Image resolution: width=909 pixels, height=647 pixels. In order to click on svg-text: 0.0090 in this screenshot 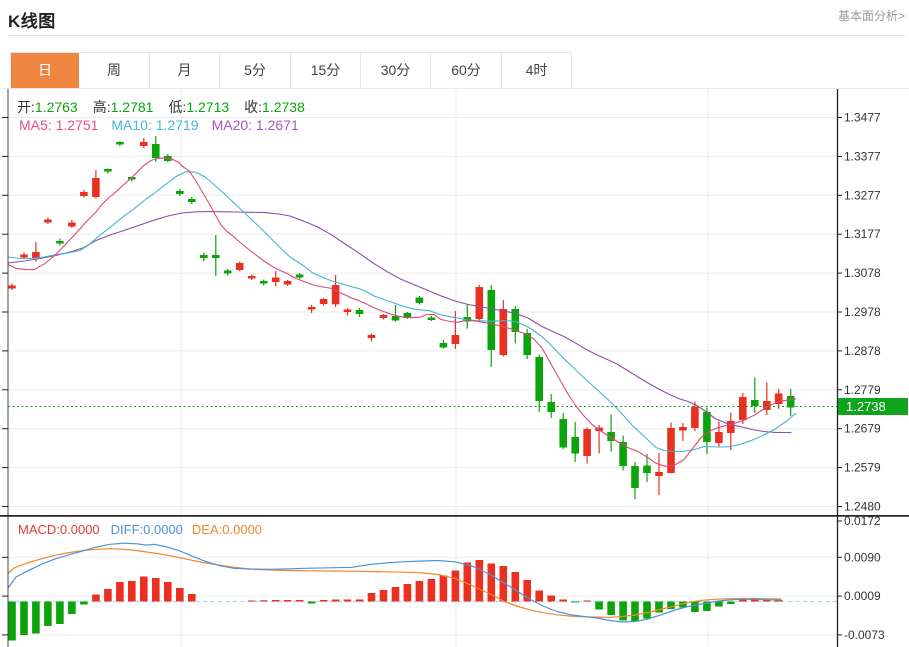, I will do `click(862, 557)`.